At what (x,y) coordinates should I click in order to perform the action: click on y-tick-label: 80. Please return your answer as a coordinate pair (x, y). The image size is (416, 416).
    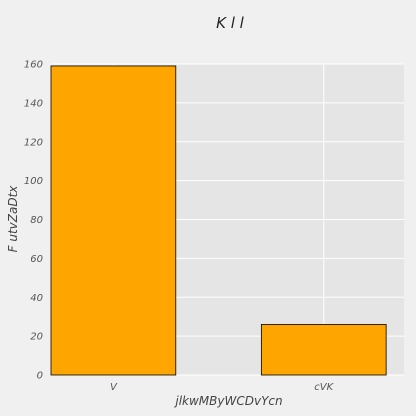
    Looking at the image, I should click on (36, 220).